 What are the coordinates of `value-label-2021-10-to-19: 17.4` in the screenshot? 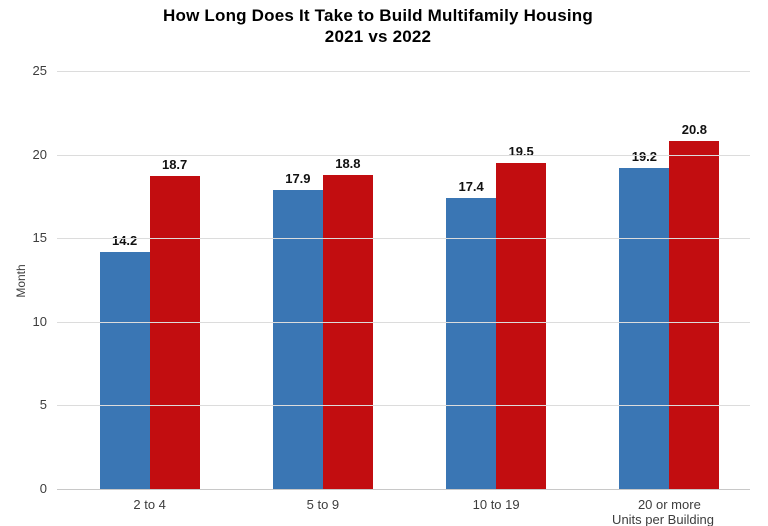 It's located at (471, 187).